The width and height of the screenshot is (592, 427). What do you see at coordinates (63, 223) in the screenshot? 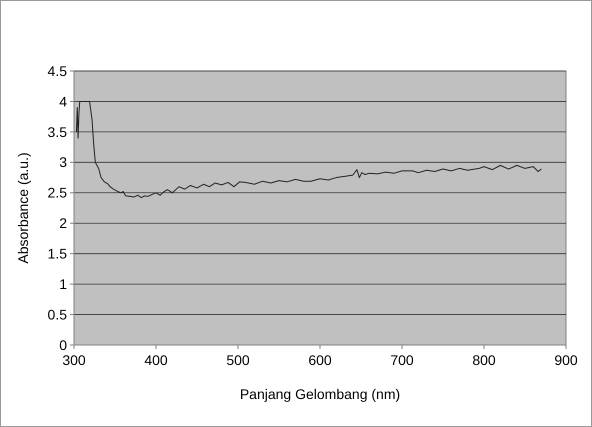
I see `y-tick-label: 2` at bounding box center [63, 223].